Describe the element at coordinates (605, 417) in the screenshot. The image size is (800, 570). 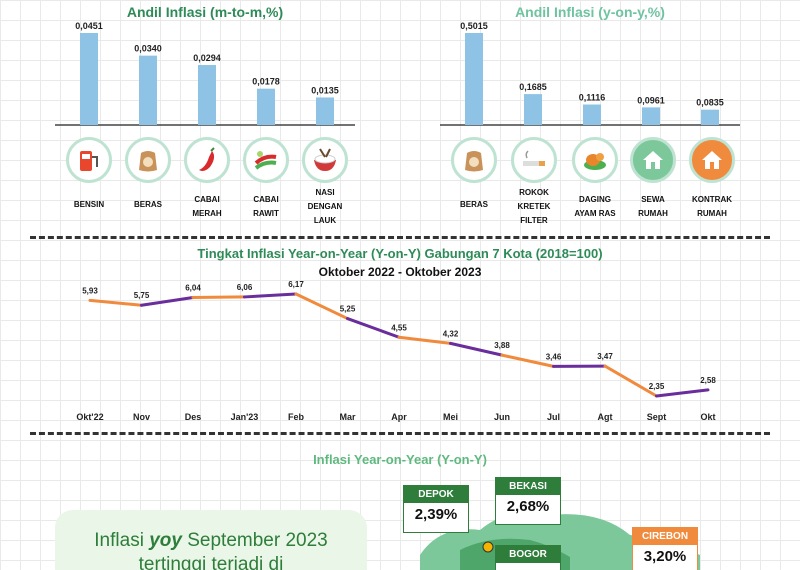
I see `x-tick-label-10: Agt` at that location.